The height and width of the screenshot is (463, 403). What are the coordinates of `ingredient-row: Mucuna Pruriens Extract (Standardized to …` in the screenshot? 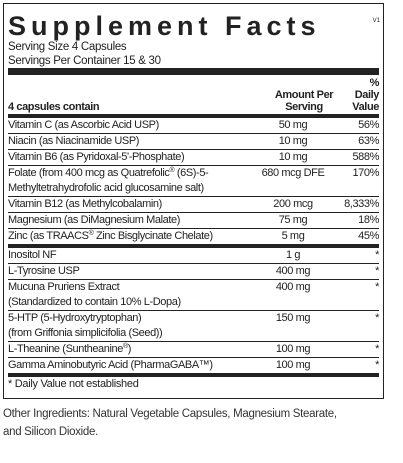 It's located at (193, 294).